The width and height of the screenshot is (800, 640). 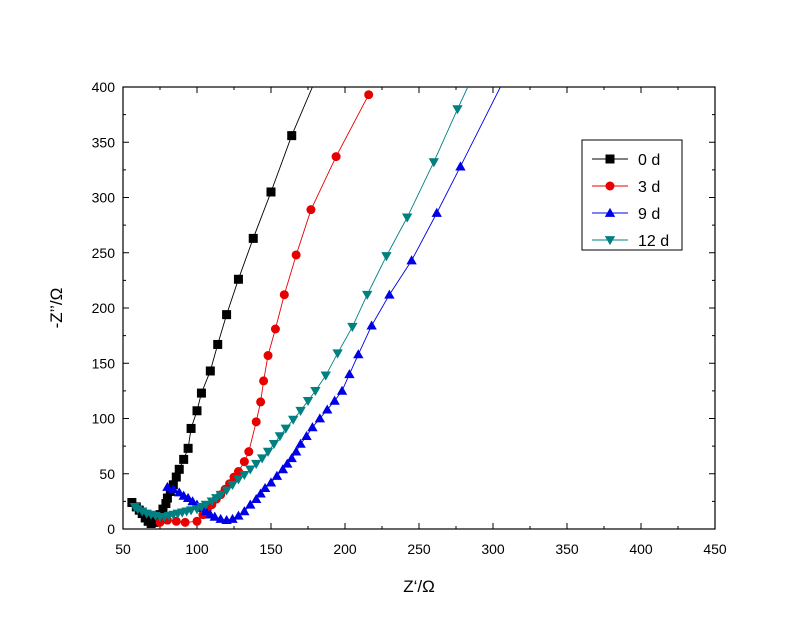 What do you see at coordinates (123, 549) in the screenshot?
I see `x-tick-label: 50` at bounding box center [123, 549].